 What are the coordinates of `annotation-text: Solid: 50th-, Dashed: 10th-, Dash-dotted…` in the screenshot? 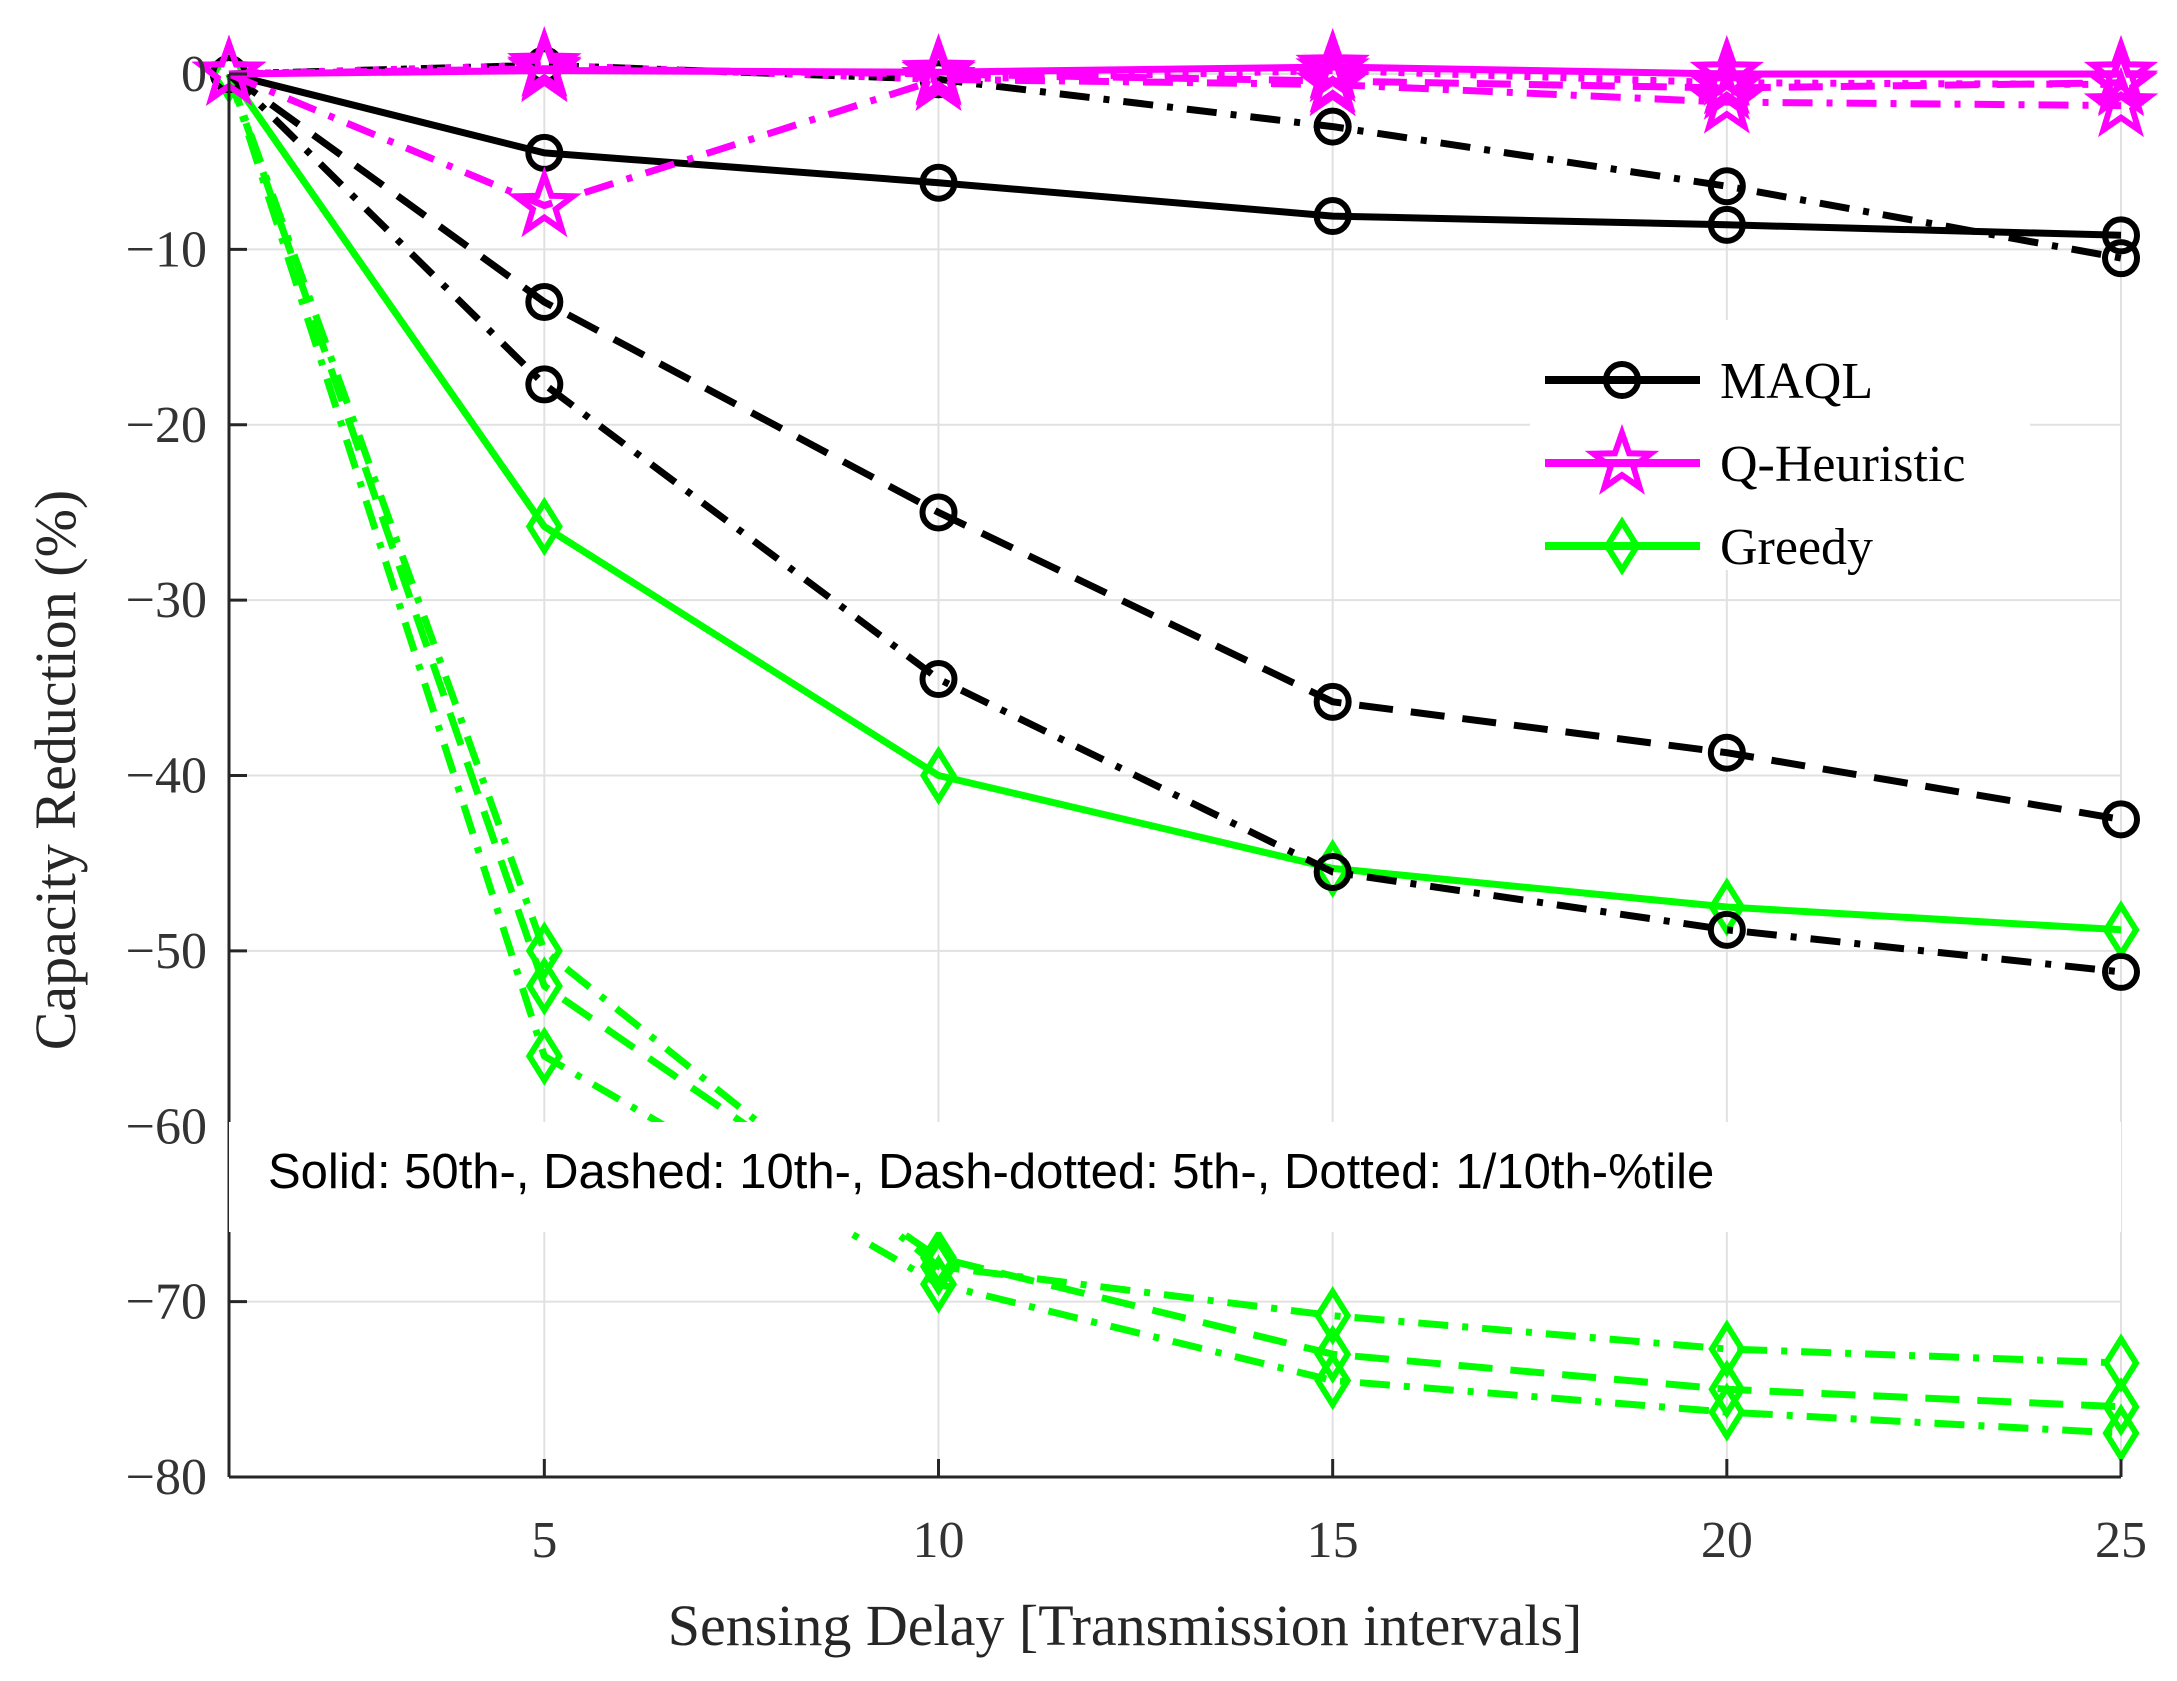 It's located at (991, 1172).